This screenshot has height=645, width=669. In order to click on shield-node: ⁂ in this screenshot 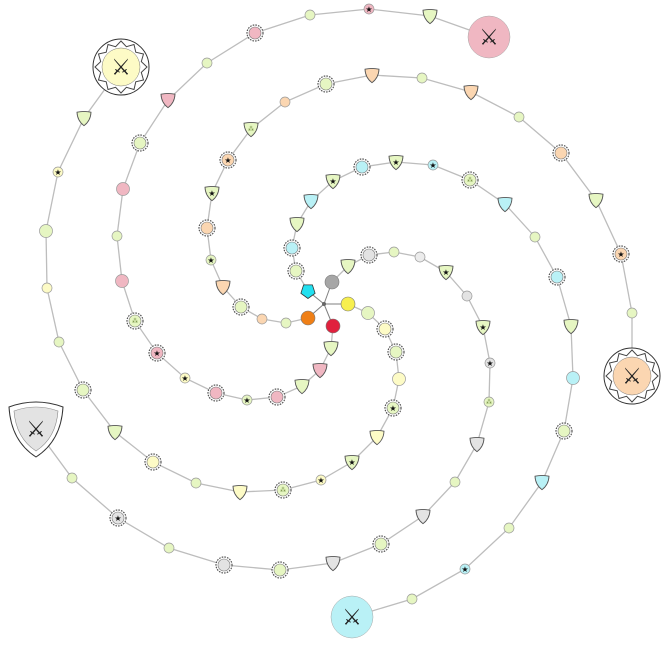, I will do `click(251, 130)`.